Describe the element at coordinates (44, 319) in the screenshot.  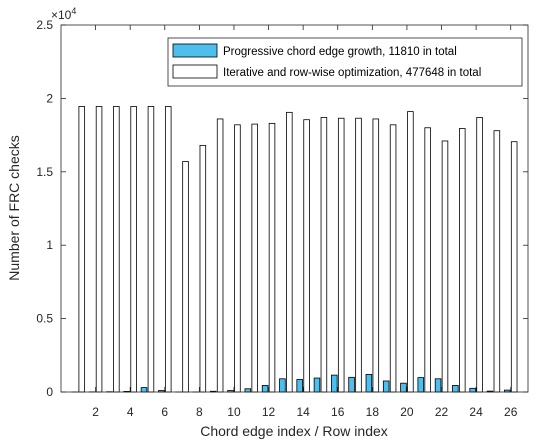
I see `y-tick-label: 0.5` at that location.